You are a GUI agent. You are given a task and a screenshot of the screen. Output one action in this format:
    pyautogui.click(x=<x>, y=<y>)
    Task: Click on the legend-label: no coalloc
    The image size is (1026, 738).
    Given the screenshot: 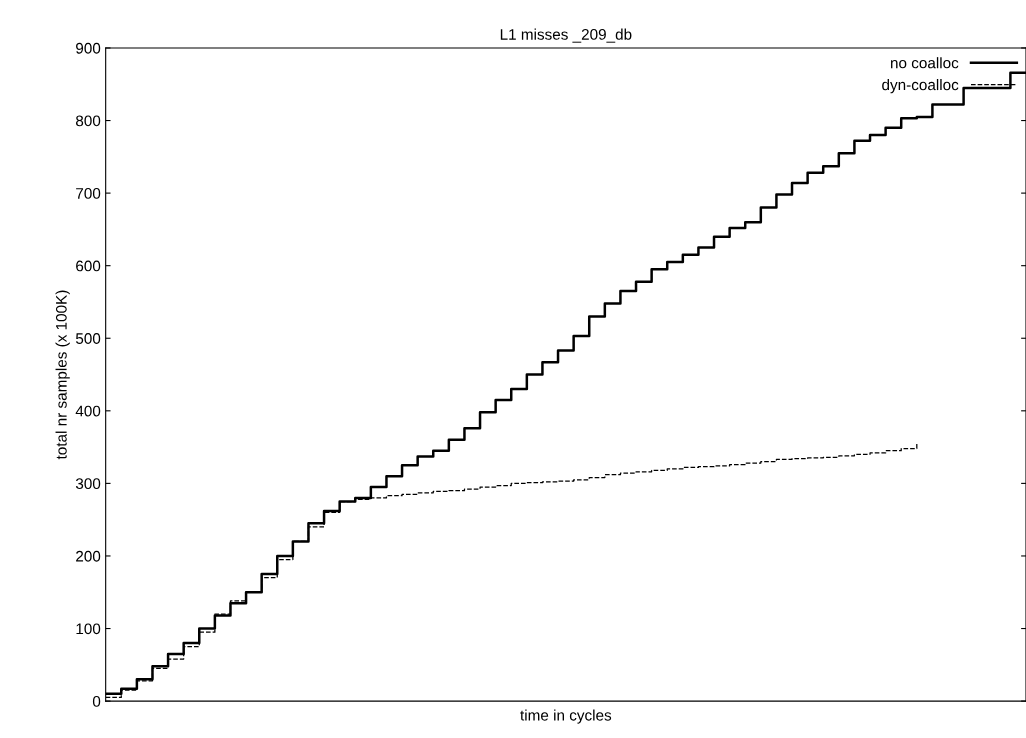 What is the action you would take?
    pyautogui.click(x=925, y=63)
    